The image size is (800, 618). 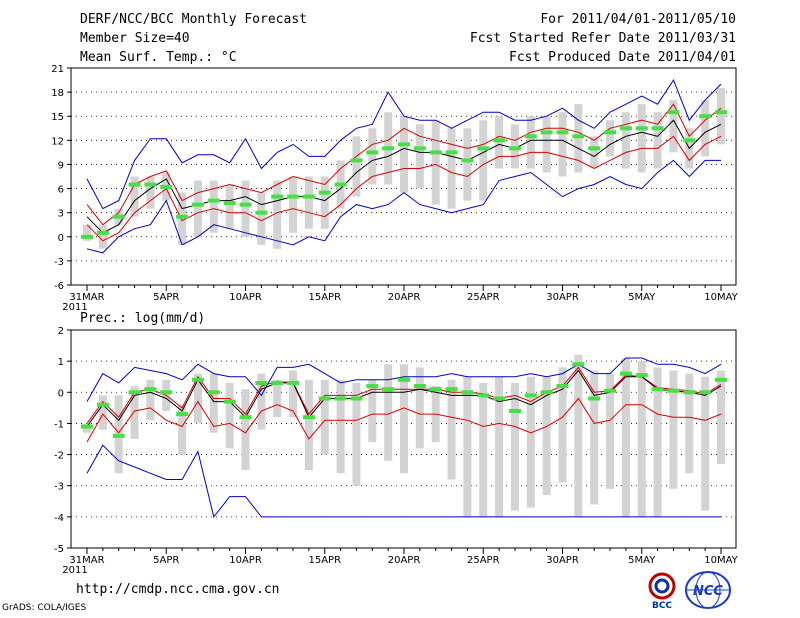 What do you see at coordinates (166, 560) in the screenshot?
I see `x-tick-label: 5APR` at bounding box center [166, 560].